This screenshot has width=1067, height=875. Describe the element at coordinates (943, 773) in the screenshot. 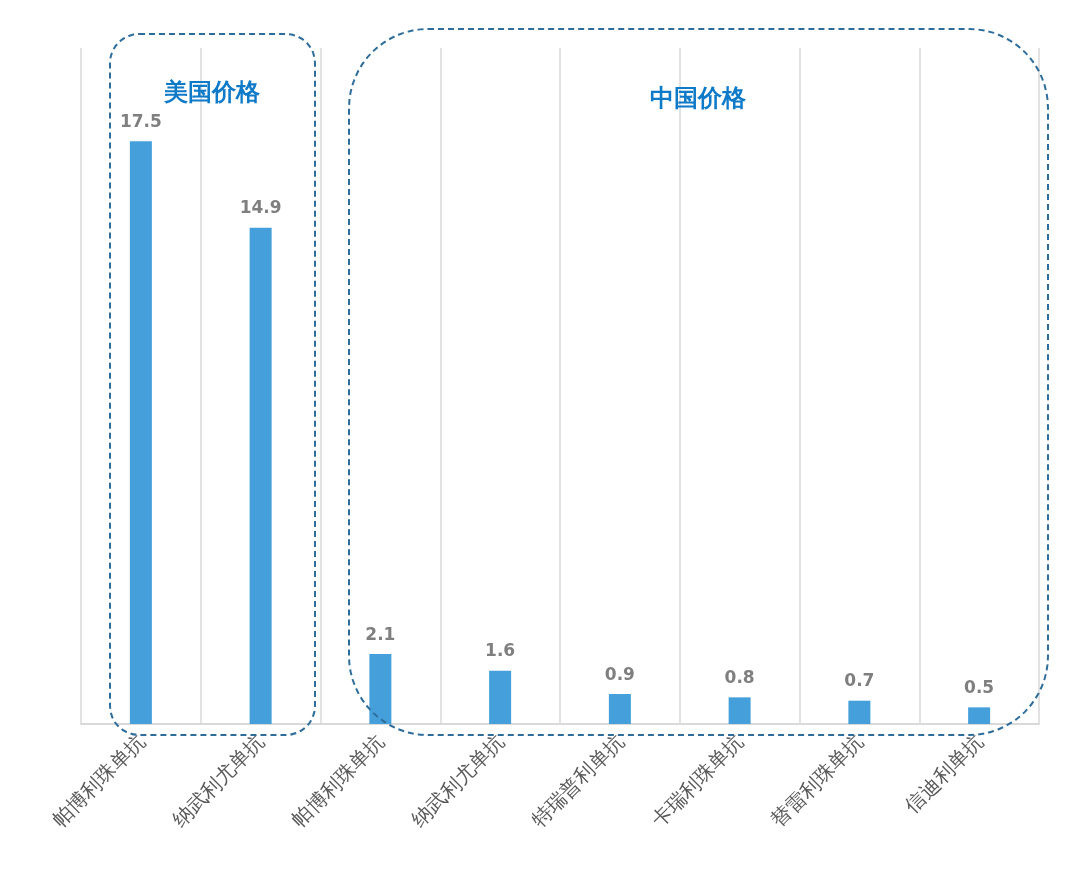

I see `x-tick-label: 信迪利单抗` at that location.